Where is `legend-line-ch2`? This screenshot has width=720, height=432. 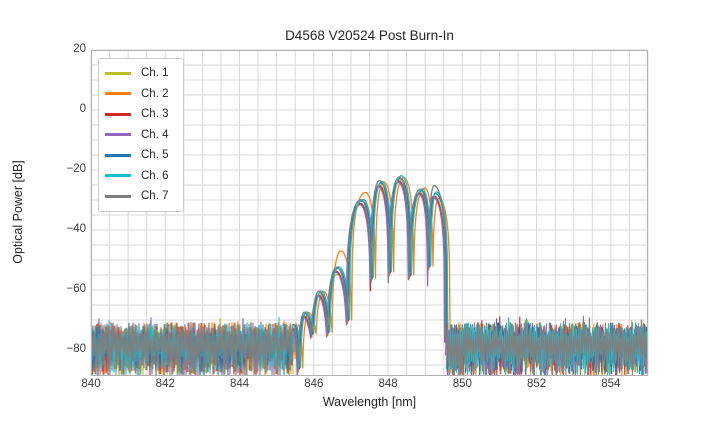
legend-line-ch2 is located at coordinates (118, 94).